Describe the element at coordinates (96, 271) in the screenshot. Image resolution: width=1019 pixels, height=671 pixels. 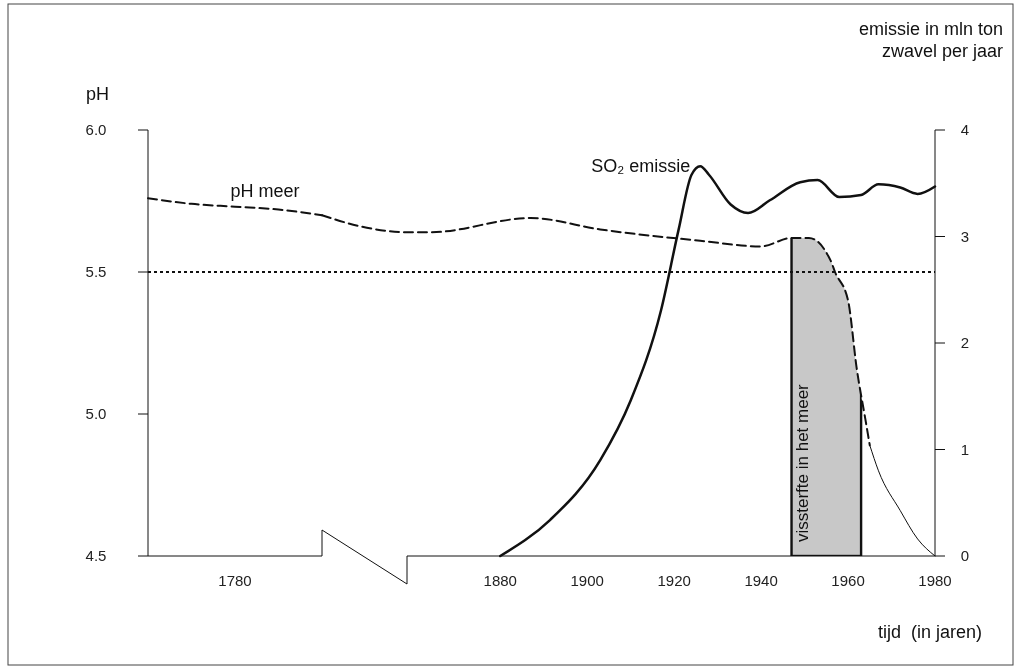
I see `y-tick-label: 5.5` at that location.